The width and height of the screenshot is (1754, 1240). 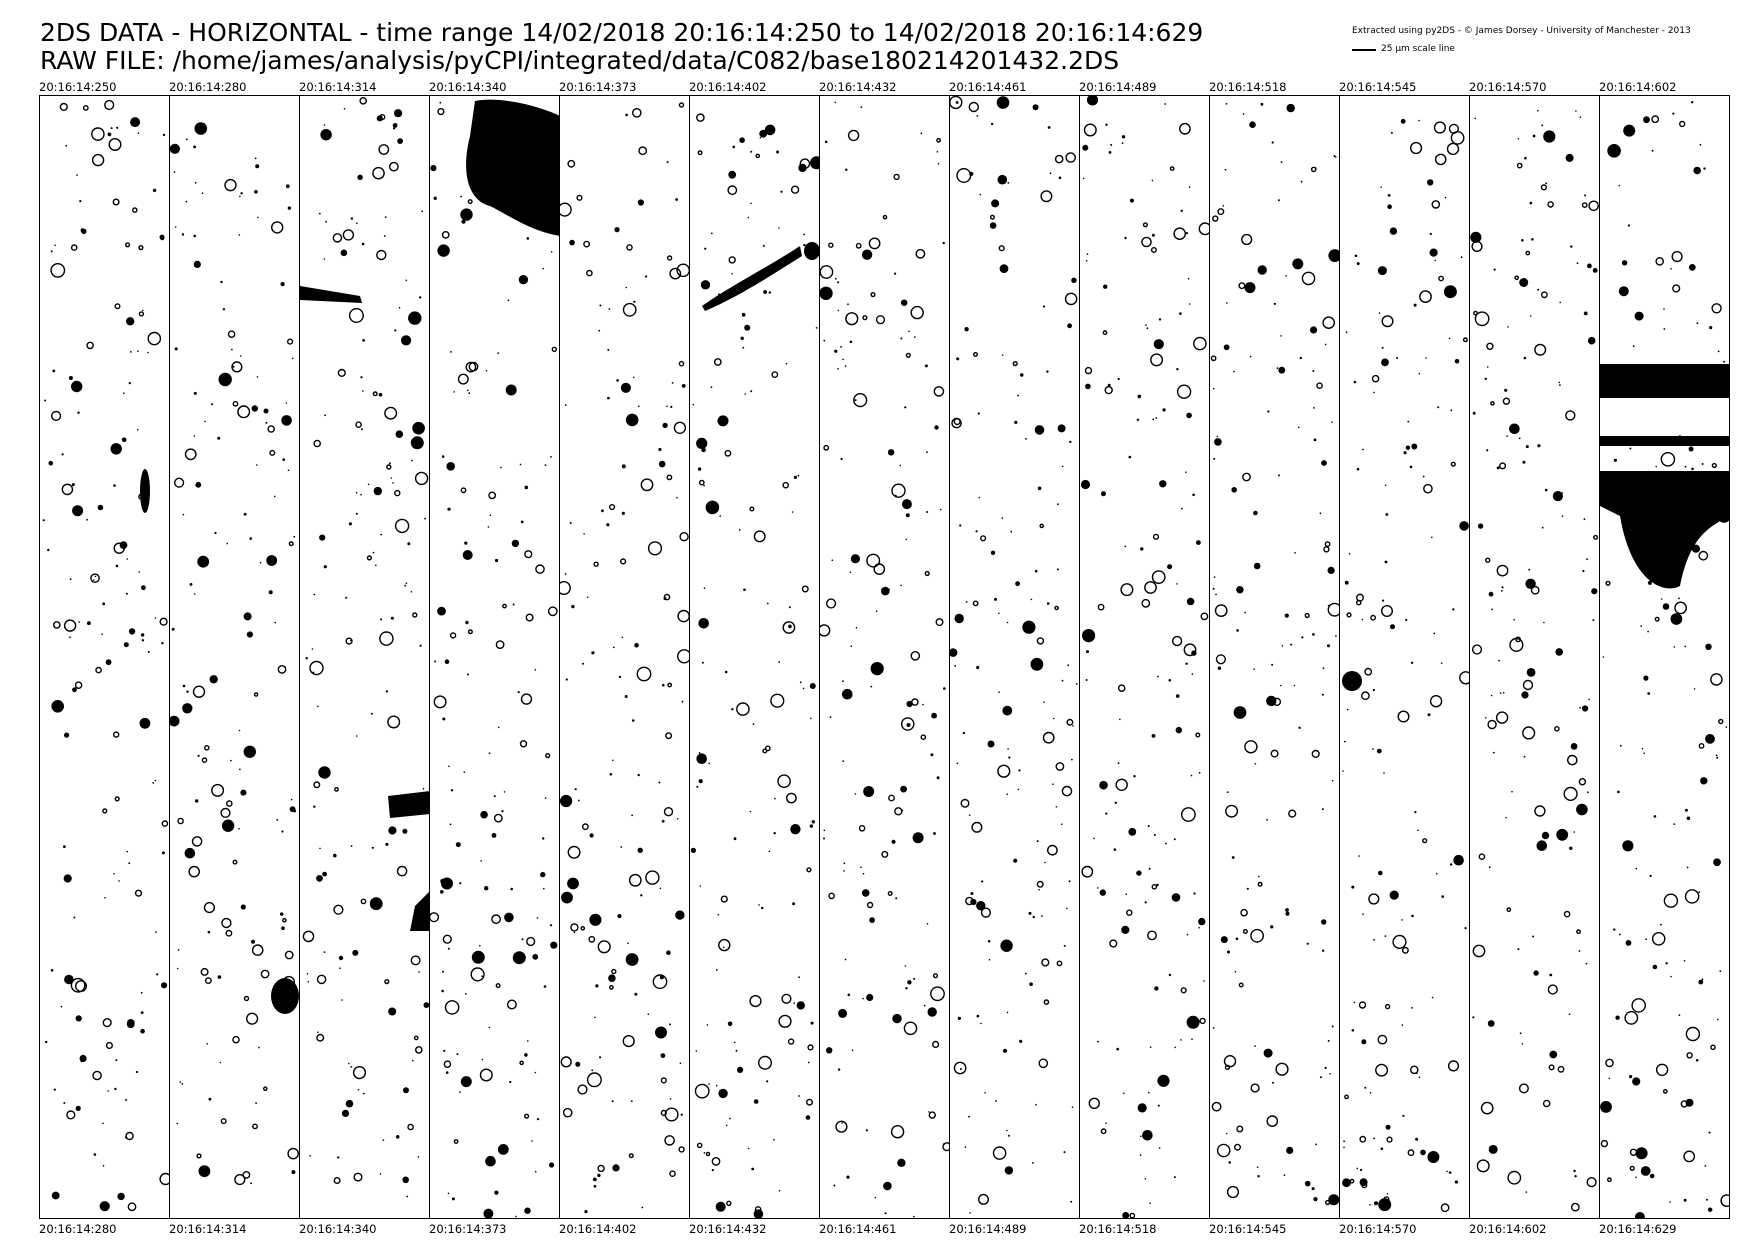 I want to click on strip-end-time: 20:16:14:340, so click(x=338, y=1229).